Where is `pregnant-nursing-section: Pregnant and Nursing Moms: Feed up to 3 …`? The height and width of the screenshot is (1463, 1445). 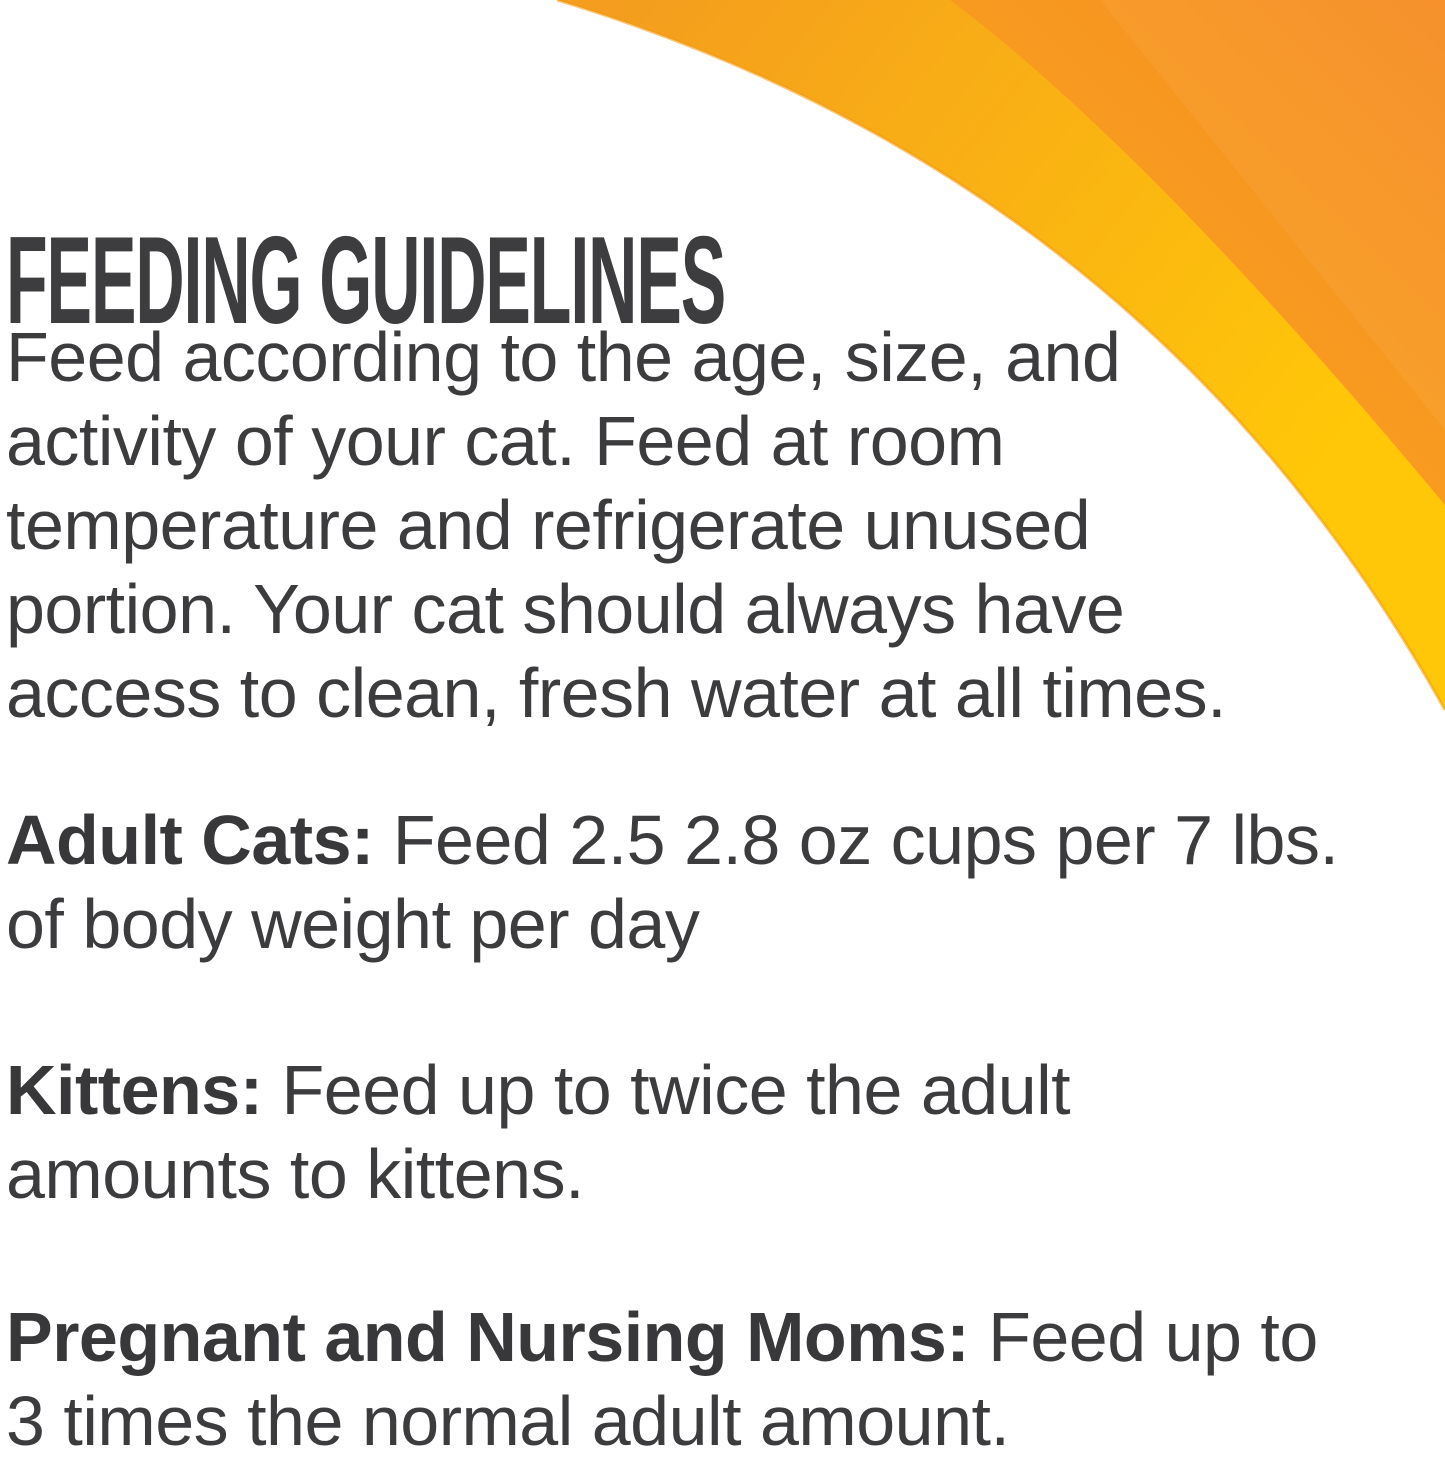 pregnant-nursing-section: Pregnant and Nursing Moms: Feed up to 3 … is located at coordinates (725, 1379).